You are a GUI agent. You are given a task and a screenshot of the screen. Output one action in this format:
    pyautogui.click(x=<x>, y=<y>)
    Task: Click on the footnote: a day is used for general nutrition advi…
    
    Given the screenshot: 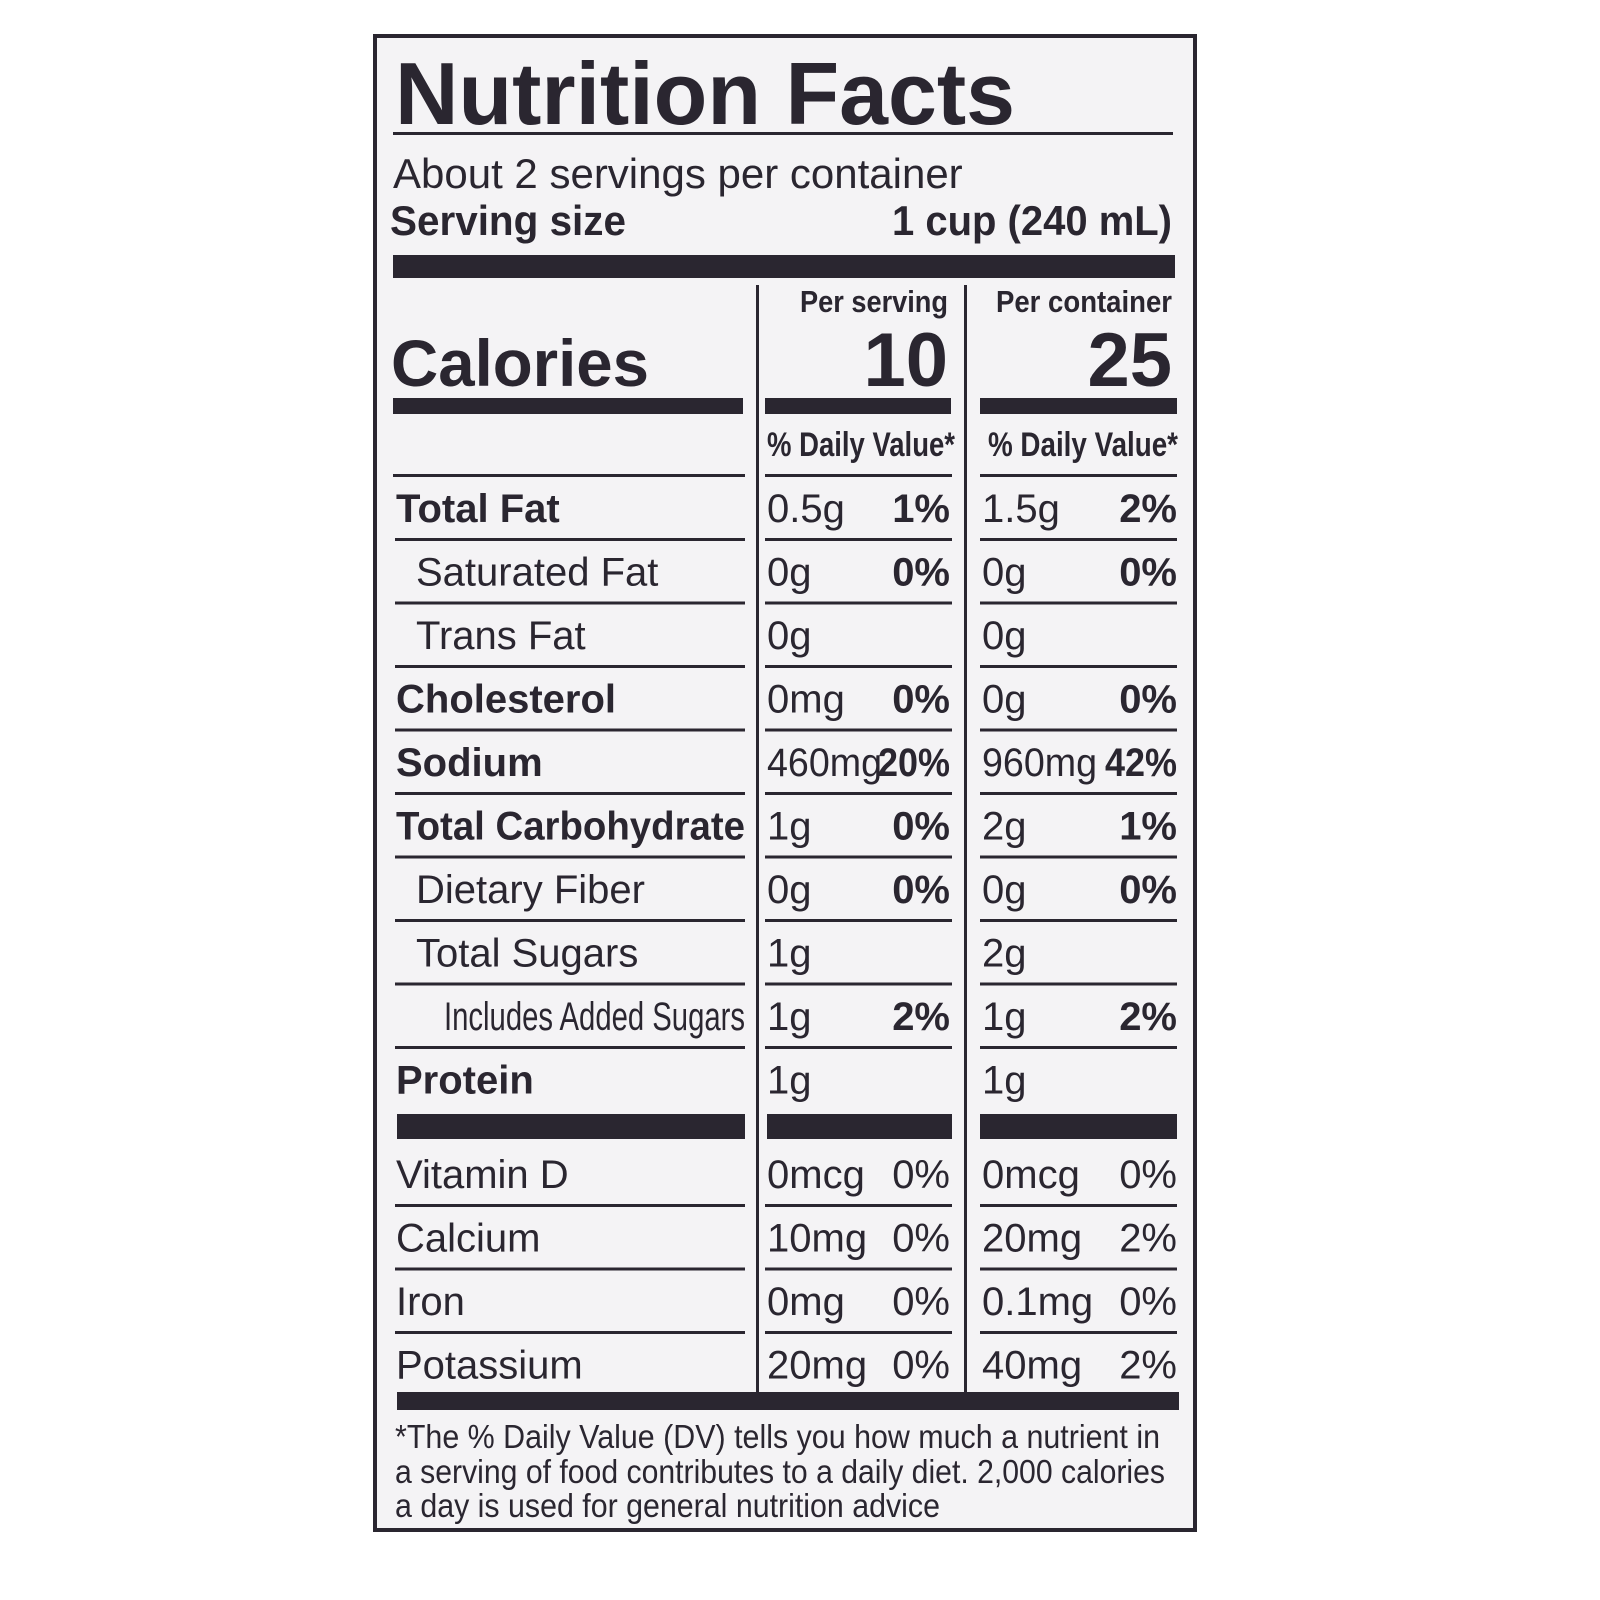 What is the action you would take?
    pyautogui.click(x=667, y=1505)
    